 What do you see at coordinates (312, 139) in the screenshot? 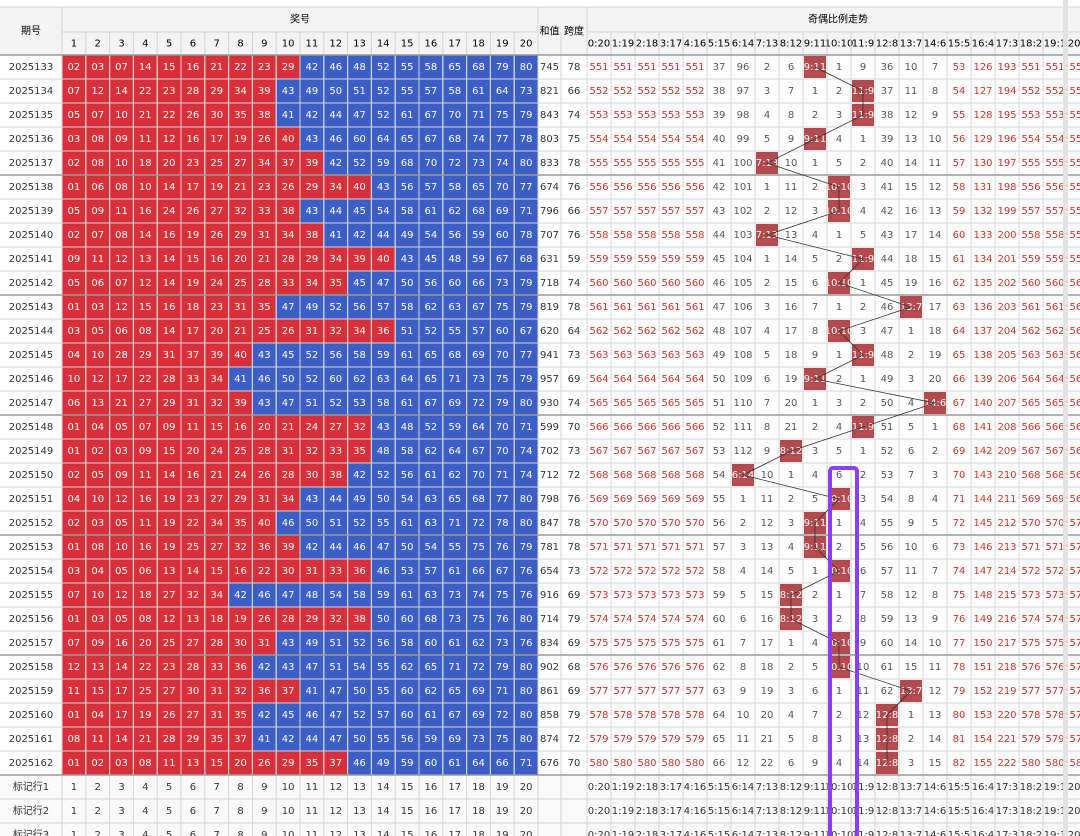
I see `ball-number: 43` at bounding box center [312, 139].